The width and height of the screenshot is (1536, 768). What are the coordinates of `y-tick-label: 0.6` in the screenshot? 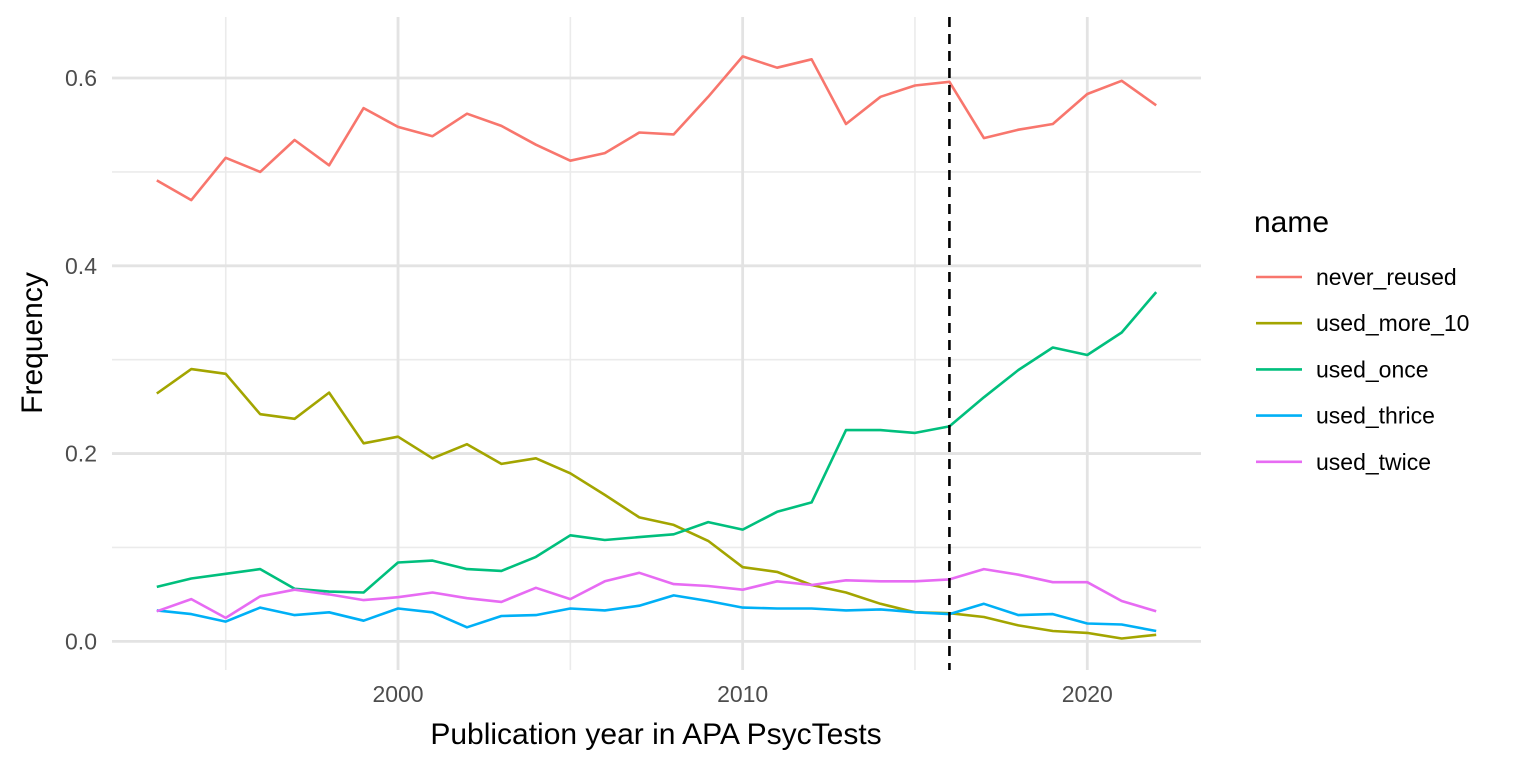 It's located at (81, 78).